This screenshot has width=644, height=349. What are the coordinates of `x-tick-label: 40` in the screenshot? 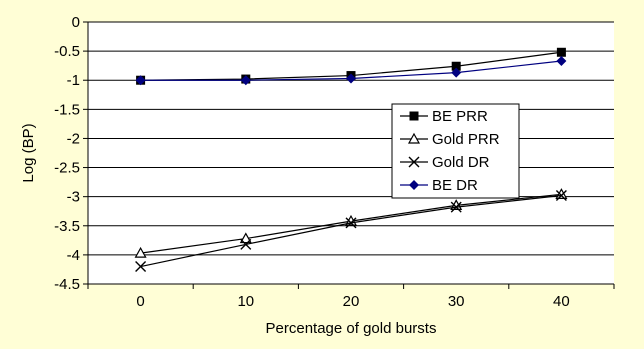 It's located at (561, 301).